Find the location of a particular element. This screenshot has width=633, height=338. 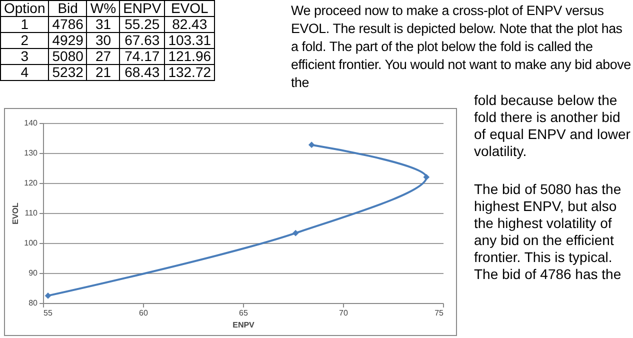

y-tick-label: 100 is located at coordinates (31, 243).